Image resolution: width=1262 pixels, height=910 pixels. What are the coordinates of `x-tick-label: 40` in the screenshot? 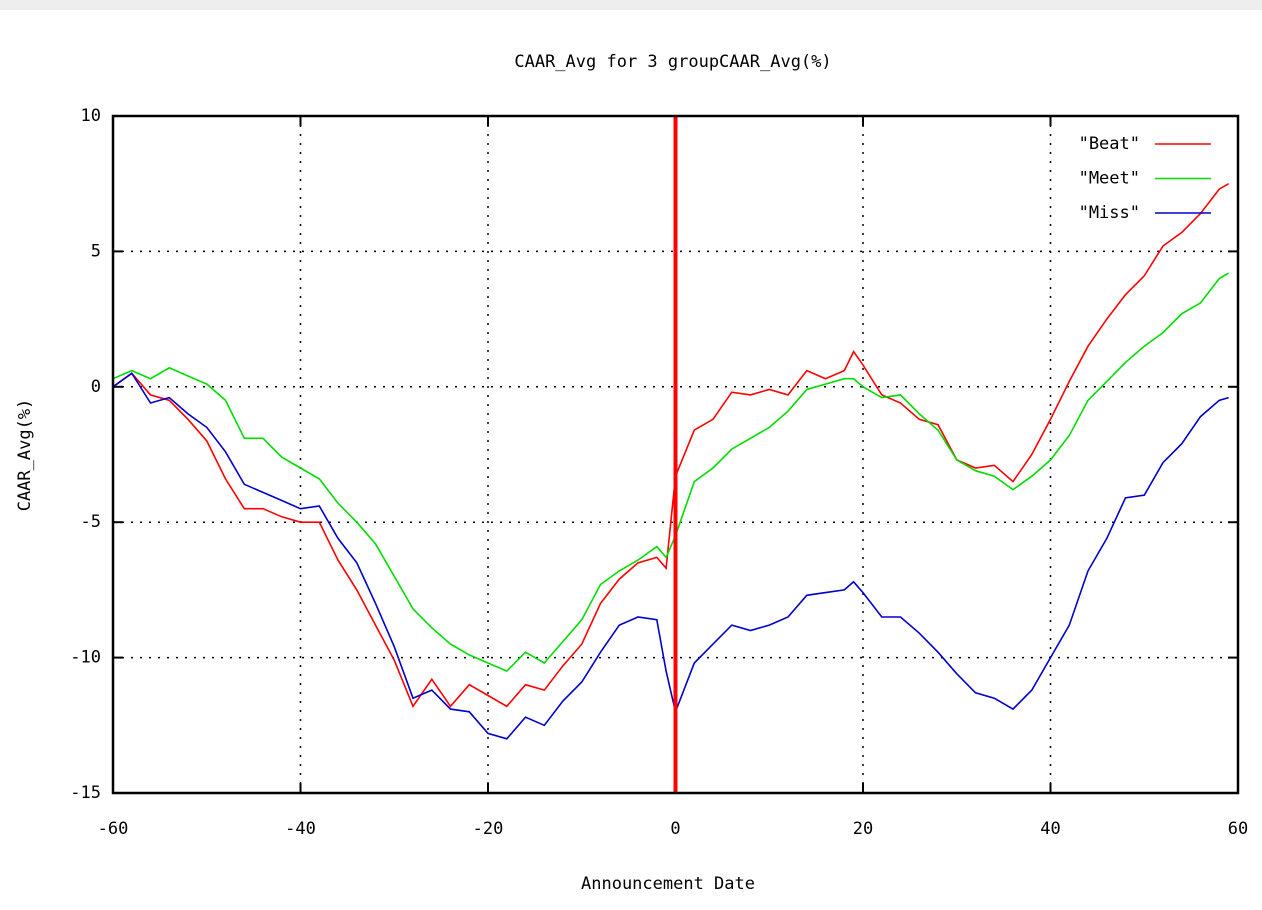 It's located at (1050, 829).